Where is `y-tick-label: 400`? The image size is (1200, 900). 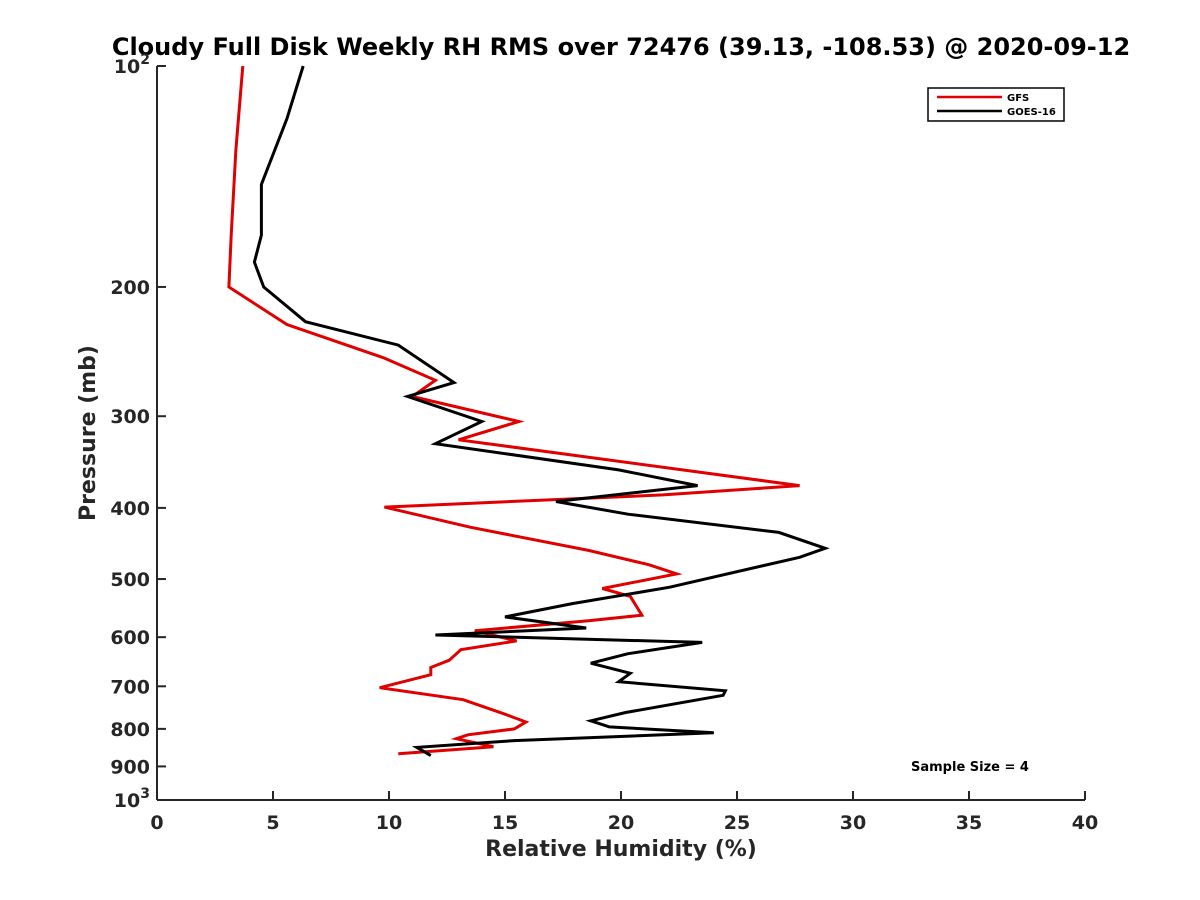
y-tick-label: 400 is located at coordinates (130, 509).